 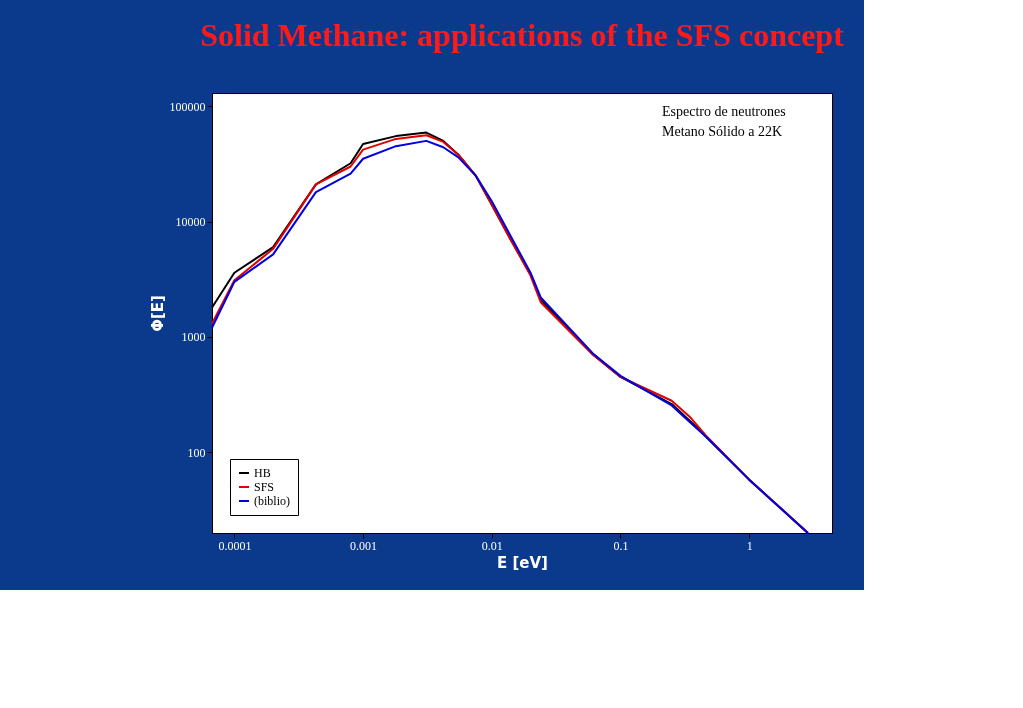 What do you see at coordinates (492, 545) in the screenshot?
I see `x-tick-label: 0.01` at bounding box center [492, 545].